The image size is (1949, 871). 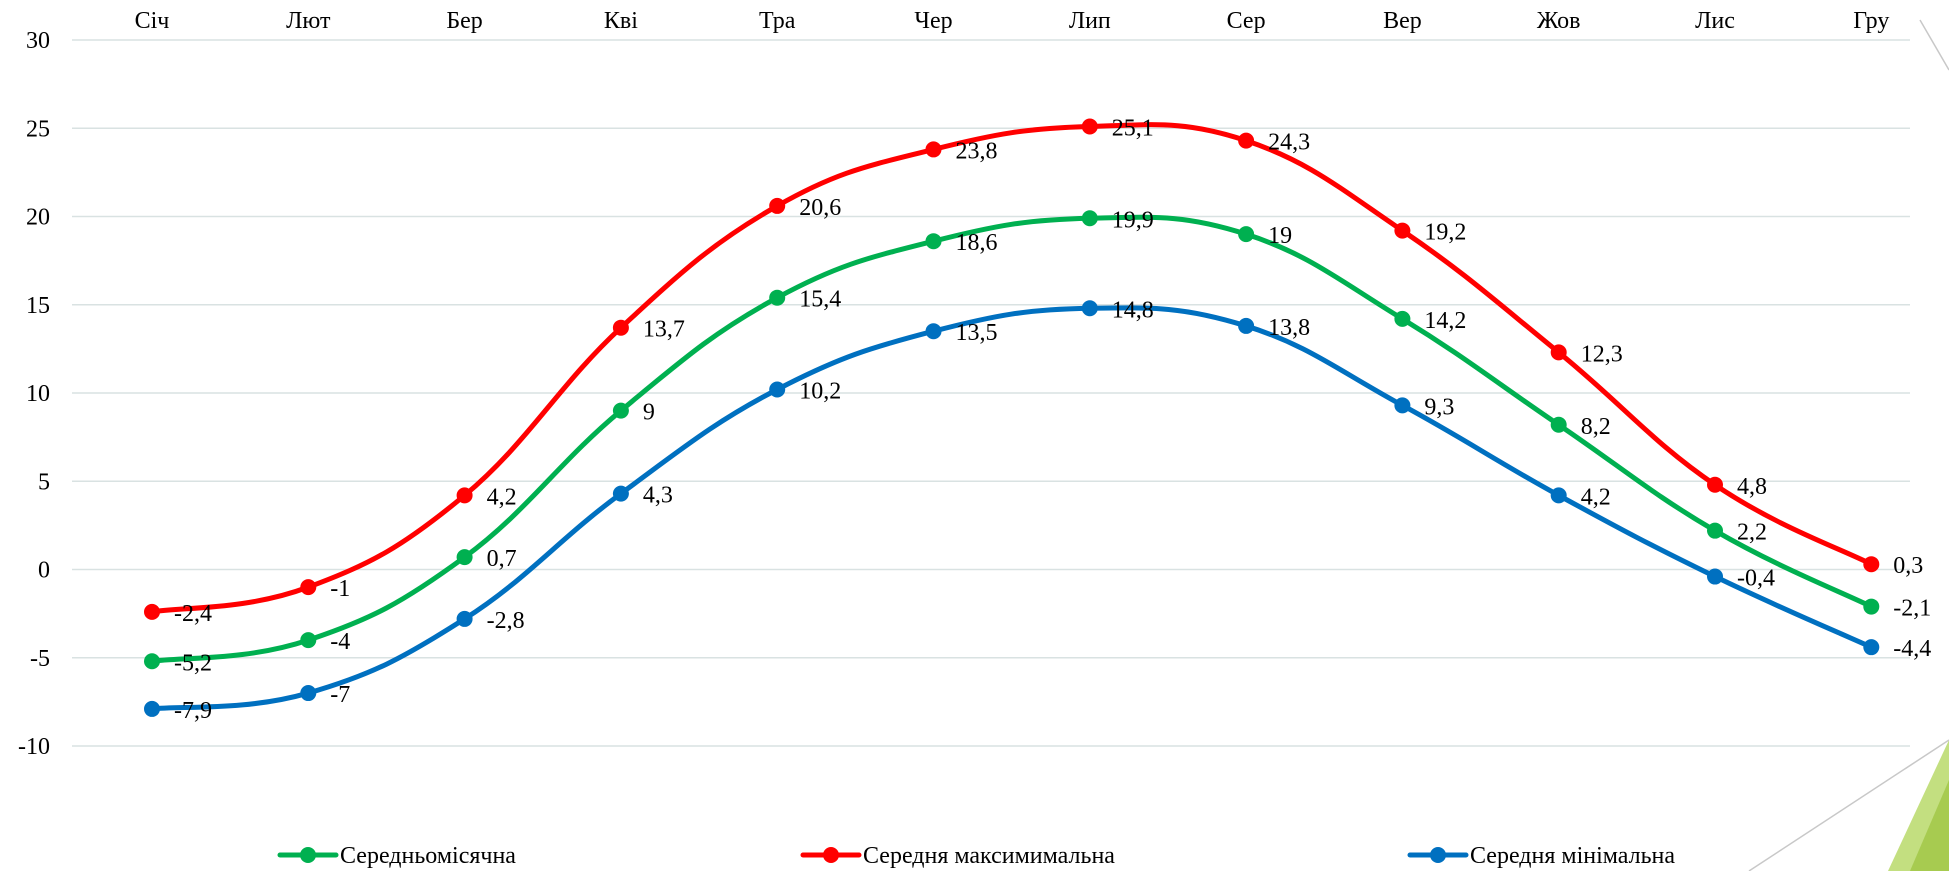 I want to click on data-label: -7, so click(x=340, y=695).